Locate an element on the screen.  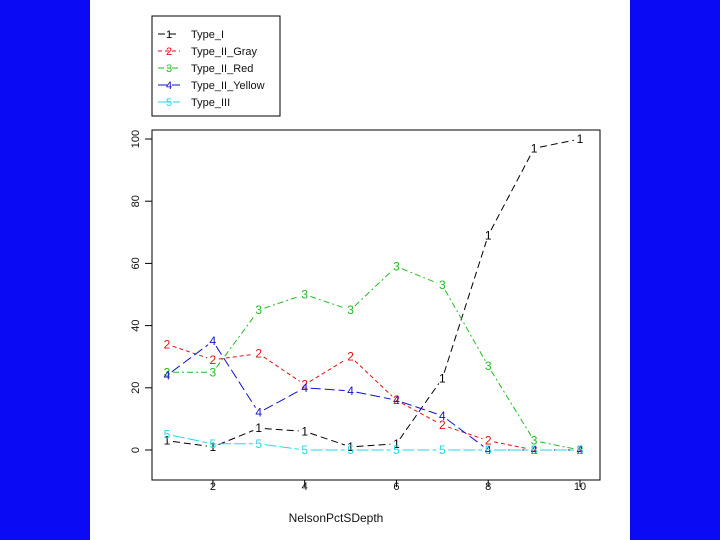
legend-entry: 1 Type_I is located at coordinates (191, 35).